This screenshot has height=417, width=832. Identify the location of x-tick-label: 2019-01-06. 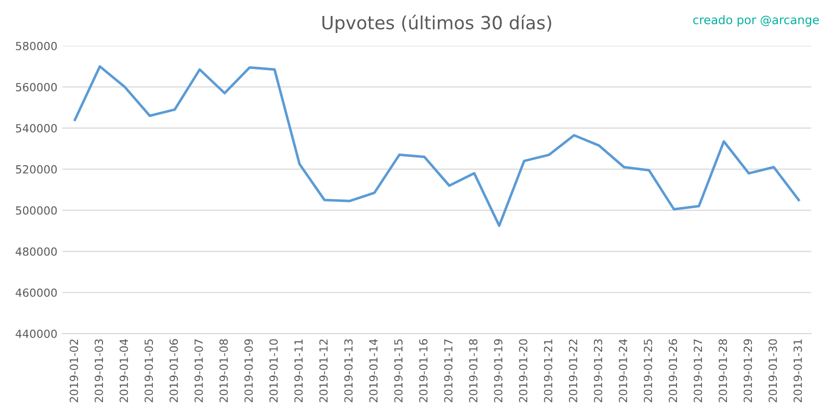
(174, 370).